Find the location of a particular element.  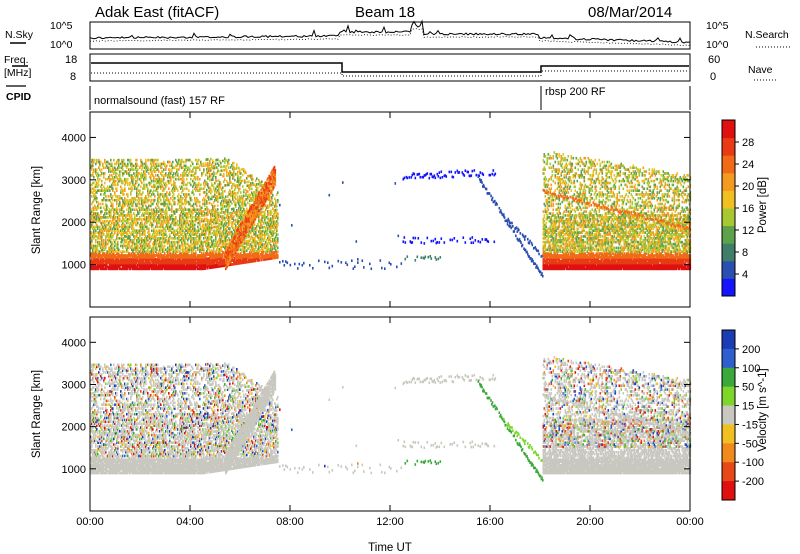

date-title: 08/Mar/2014 is located at coordinates (630, 12).